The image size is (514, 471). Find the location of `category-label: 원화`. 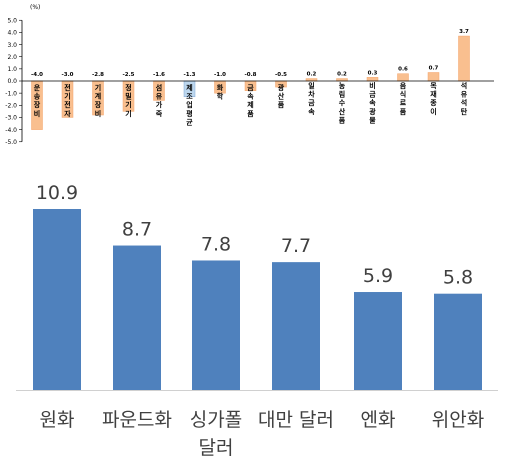

category-label: 원화 is located at coordinates (57, 420).